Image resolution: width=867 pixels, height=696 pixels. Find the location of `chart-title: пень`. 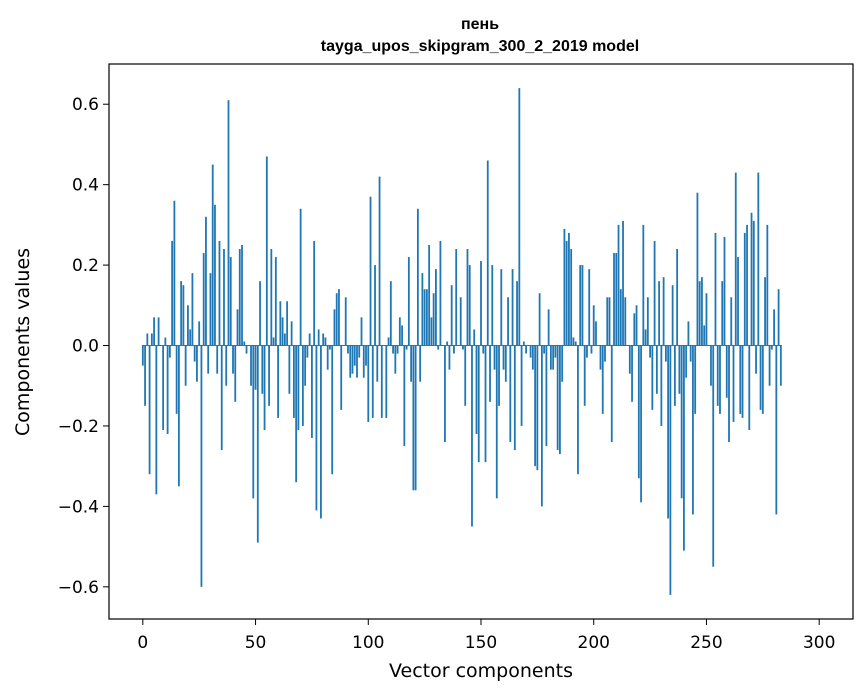

chart-title: пень is located at coordinates (480, 24).